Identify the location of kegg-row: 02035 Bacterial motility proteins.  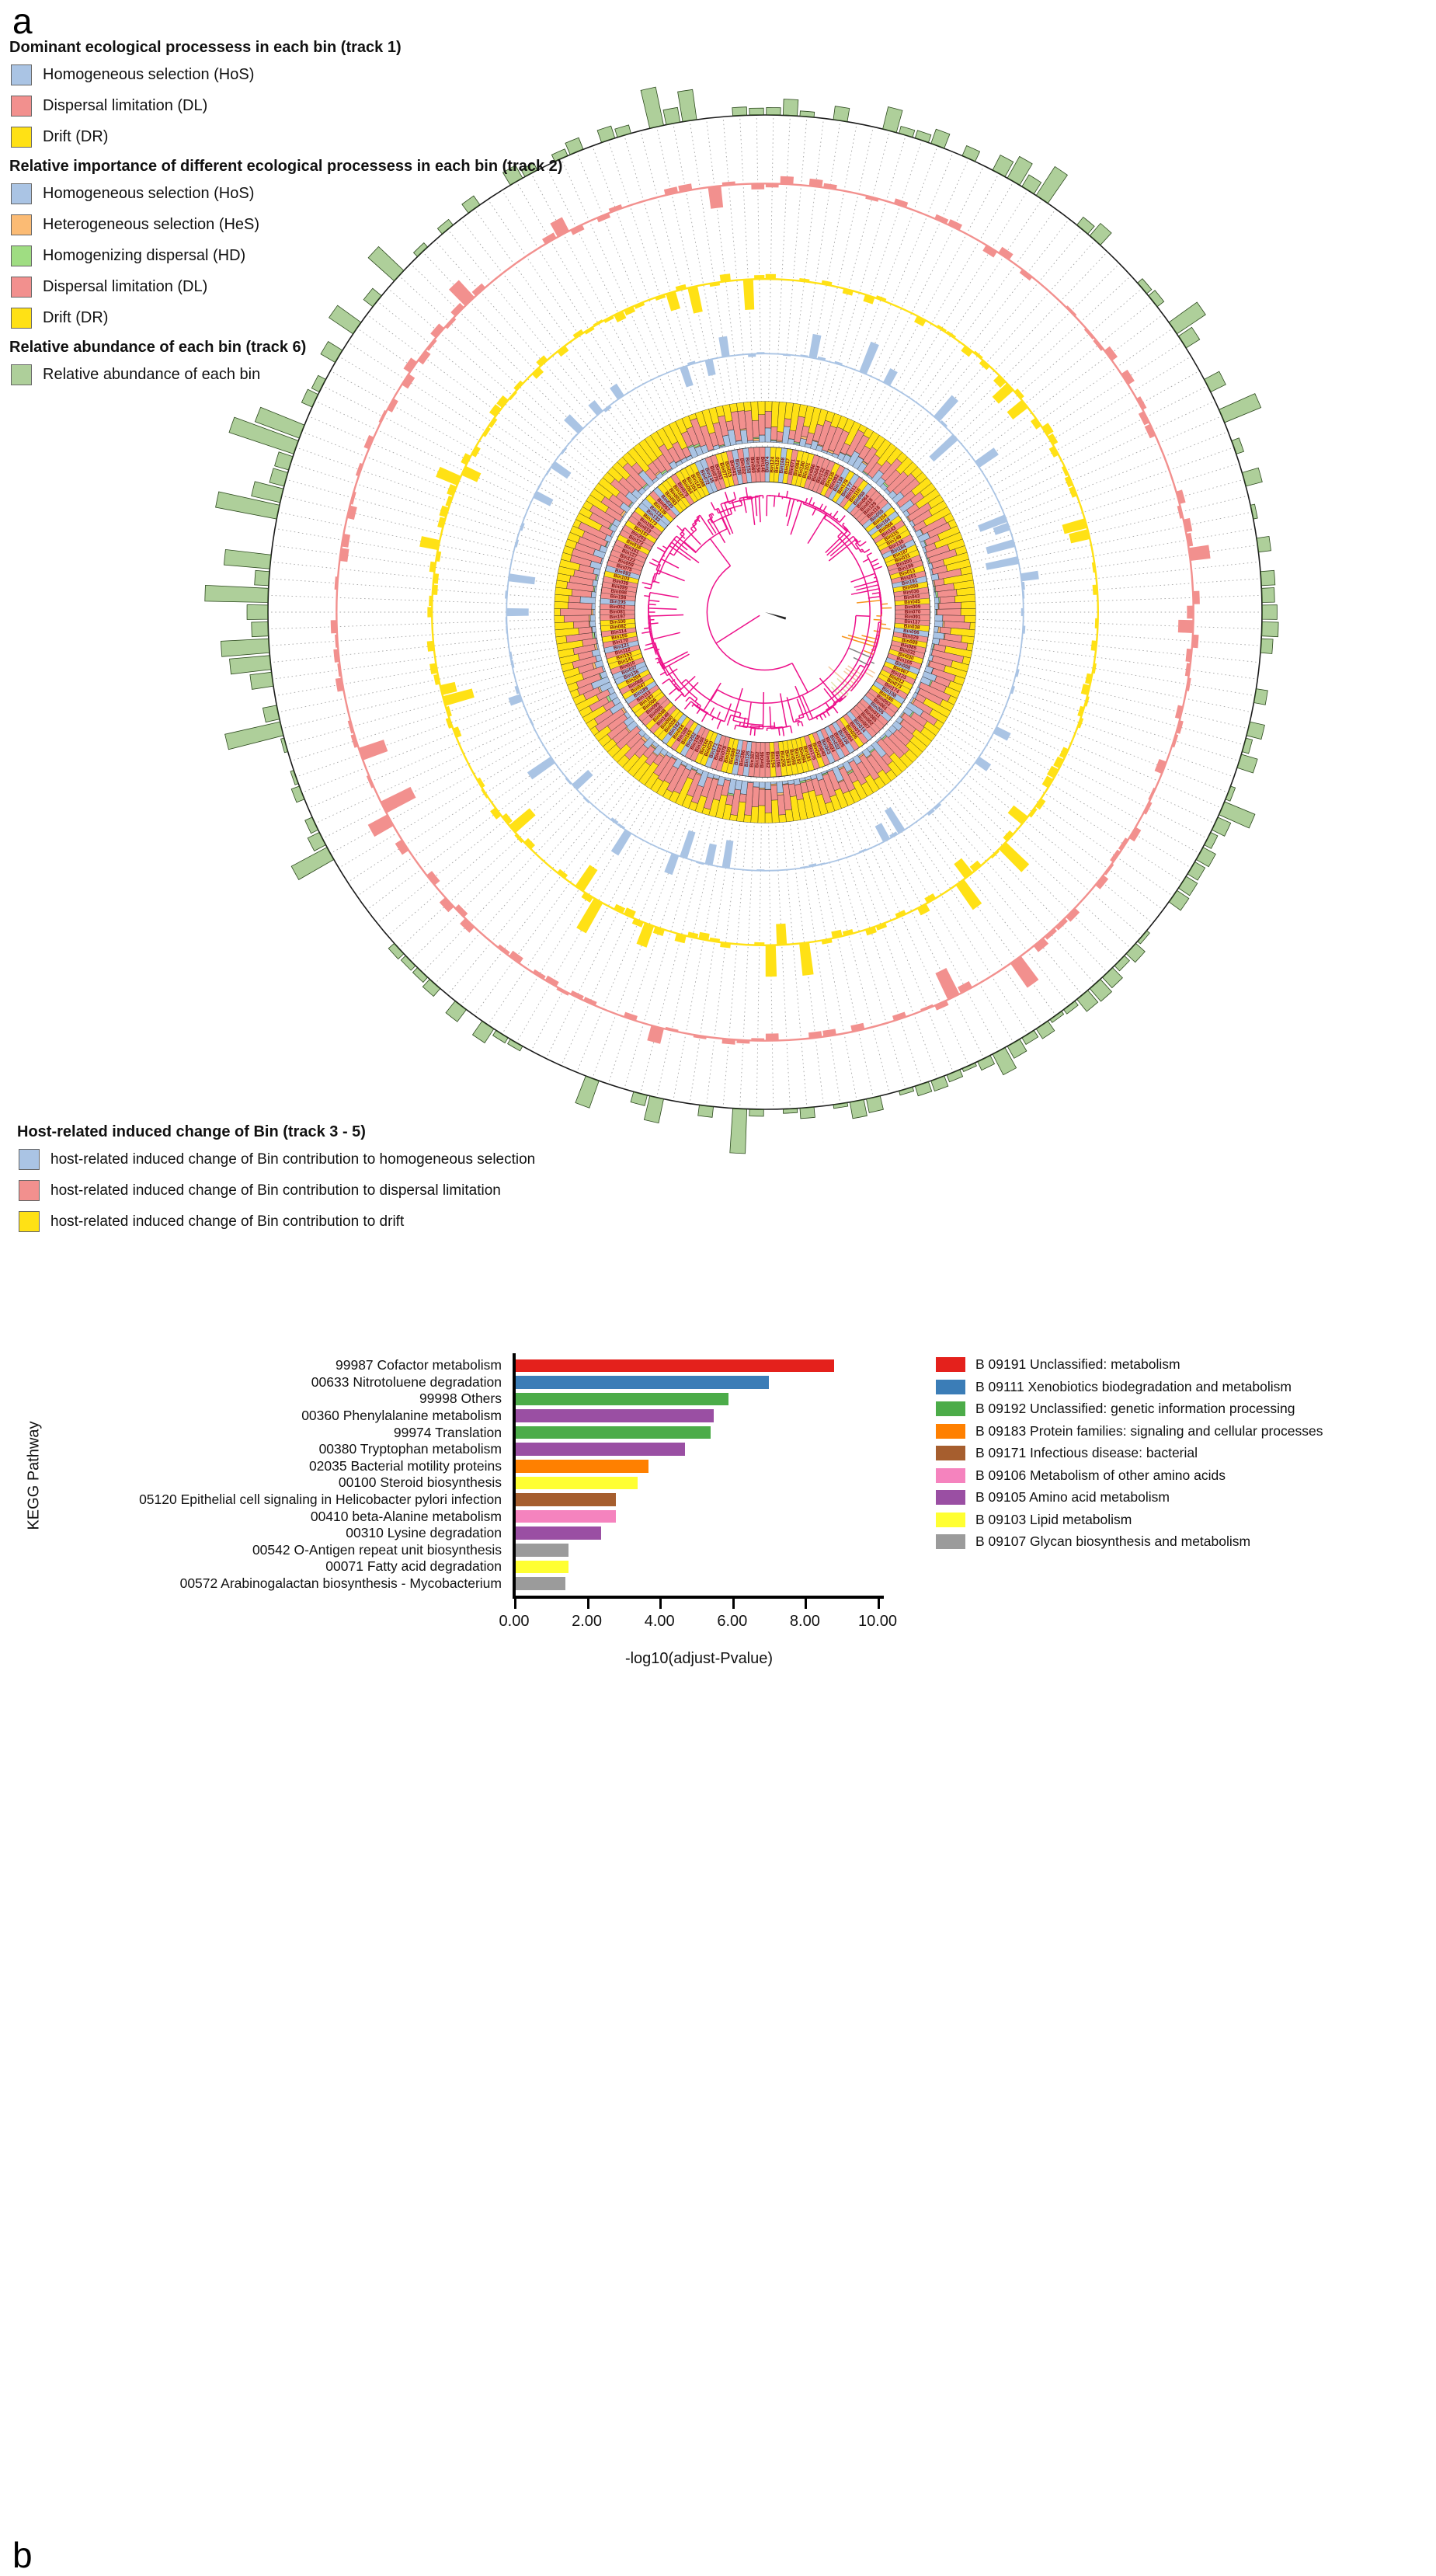
(442, 1466).